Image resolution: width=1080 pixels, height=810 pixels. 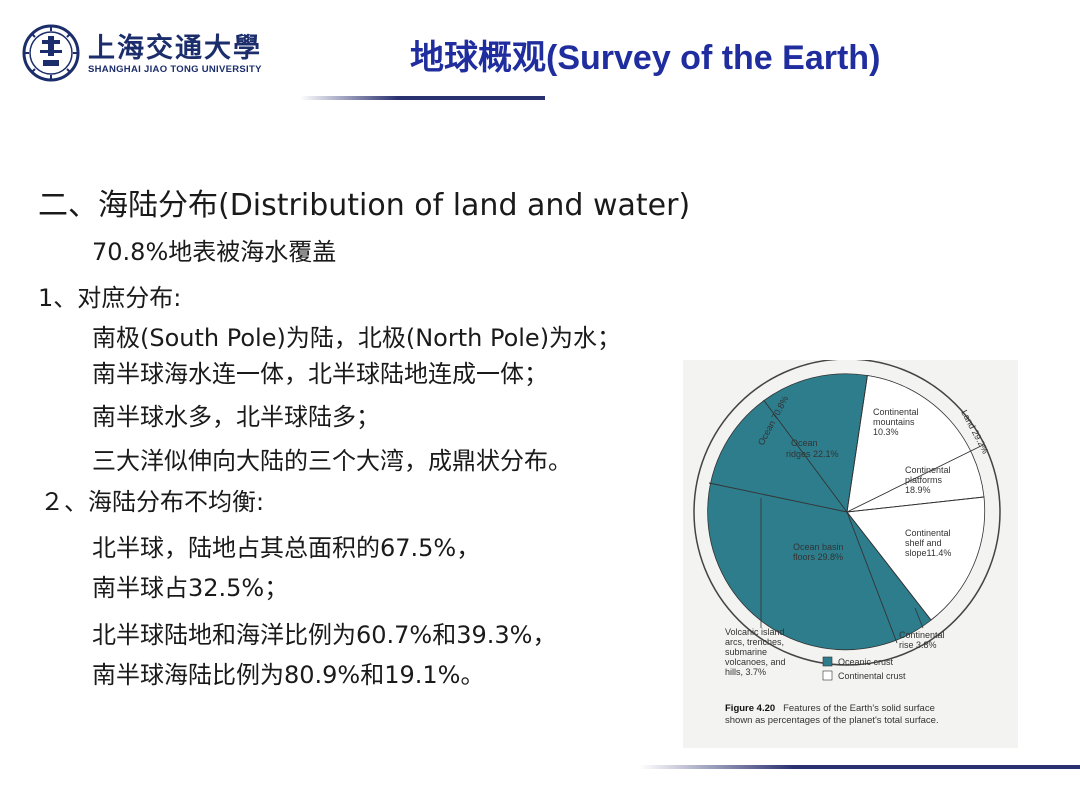 What do you see at coordinates (860, 767) in the screenshot?
I see `footer-rule` at bounding box center [860, 767].